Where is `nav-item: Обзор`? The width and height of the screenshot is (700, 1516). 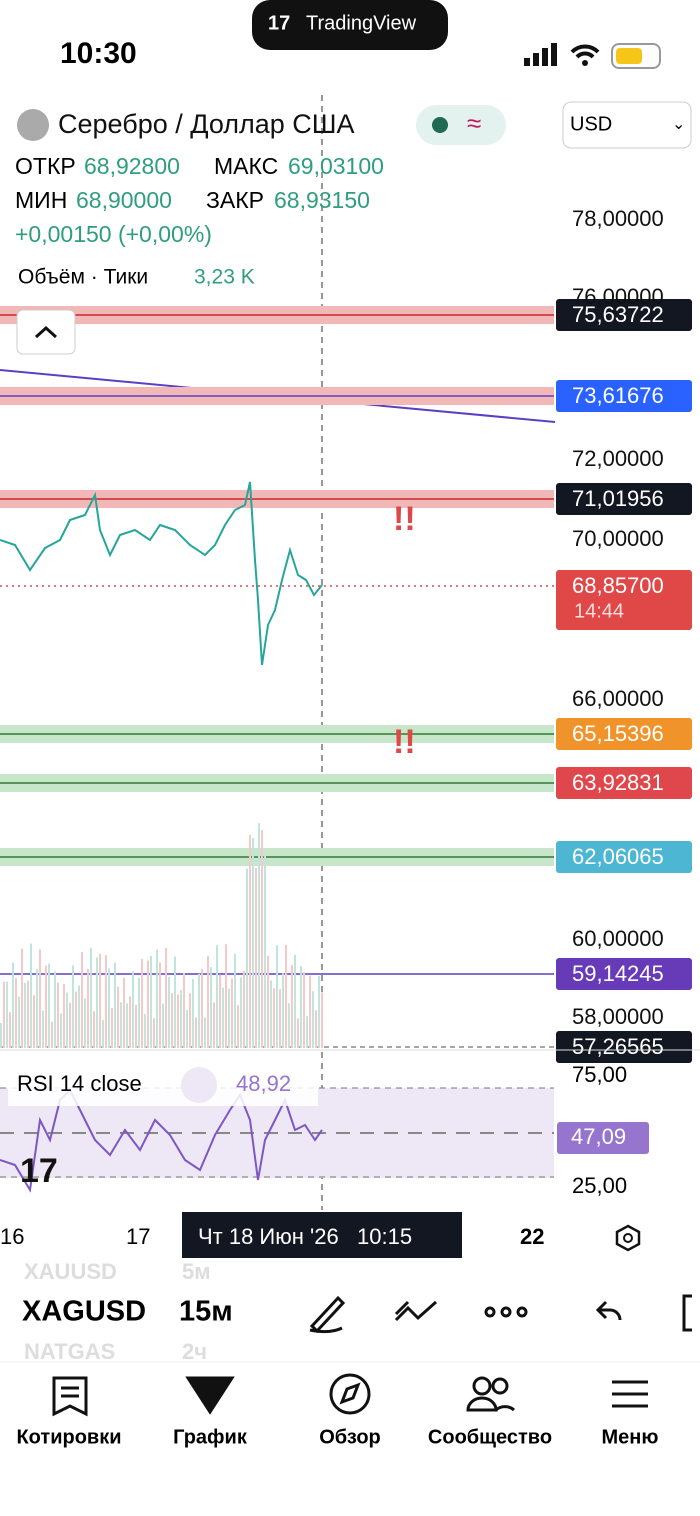 nav-item: Обзор is located at coordinates (350, 1437).